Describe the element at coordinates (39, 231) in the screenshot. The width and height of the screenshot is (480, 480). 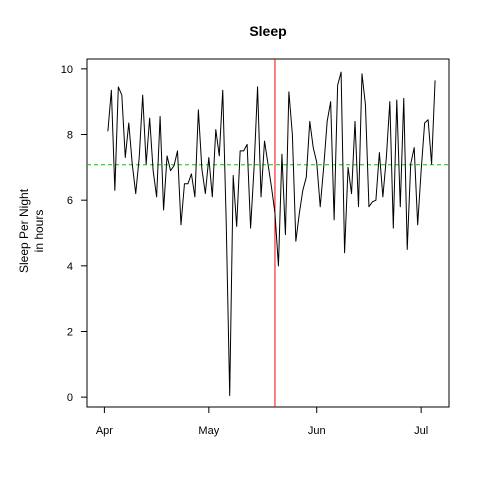
I see `y-axis-label-line2: in hours` at that location.